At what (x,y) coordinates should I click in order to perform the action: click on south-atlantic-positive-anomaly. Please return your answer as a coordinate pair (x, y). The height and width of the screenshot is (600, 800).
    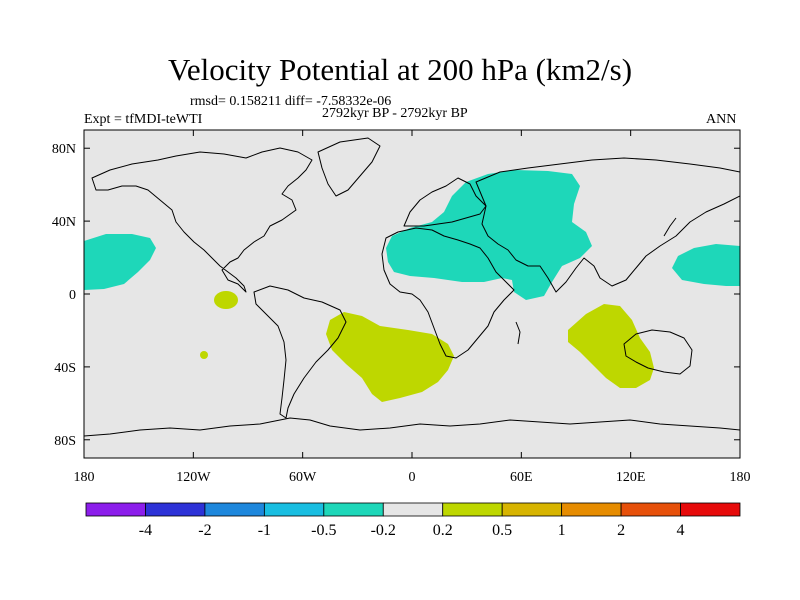
    Looking at the image, I should click on (390, 357).